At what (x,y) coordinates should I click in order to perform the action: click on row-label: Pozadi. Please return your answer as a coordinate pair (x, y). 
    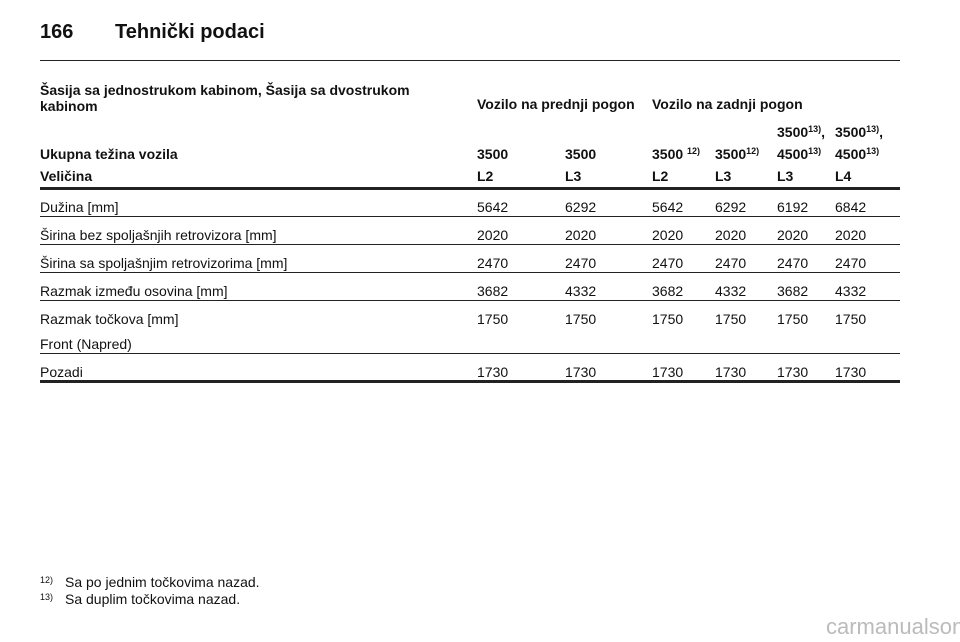
    Looking at the image, I should click on (61, 372).